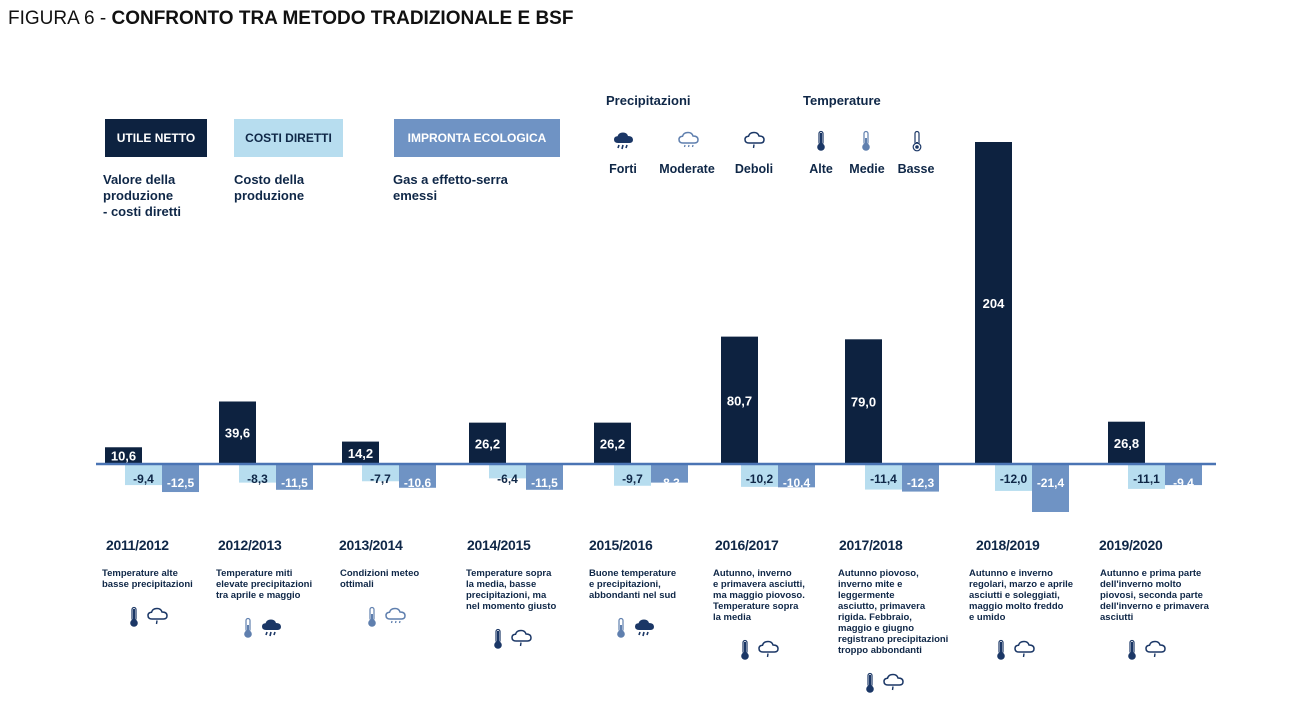 This screenshot has width=1302, height=714. I want to click on season-description-line: e primavera asciutti,, so click(759, 584).